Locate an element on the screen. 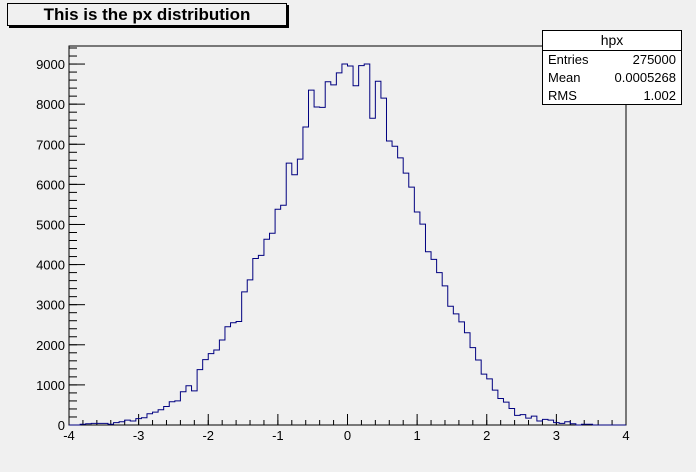 This screenshot has height=472, width=696. chart-title: This is the px distribution is located at coordinates (147, 14).